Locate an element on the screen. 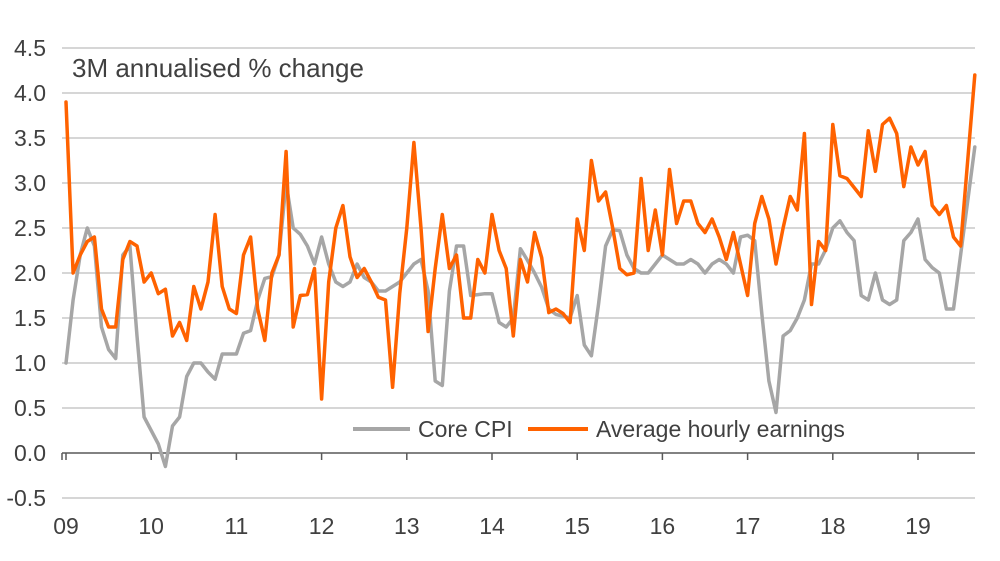 The width and height of the screenshot is (1000, 561). y-tick-label: 3.5 is located at coordinates (30, 138).